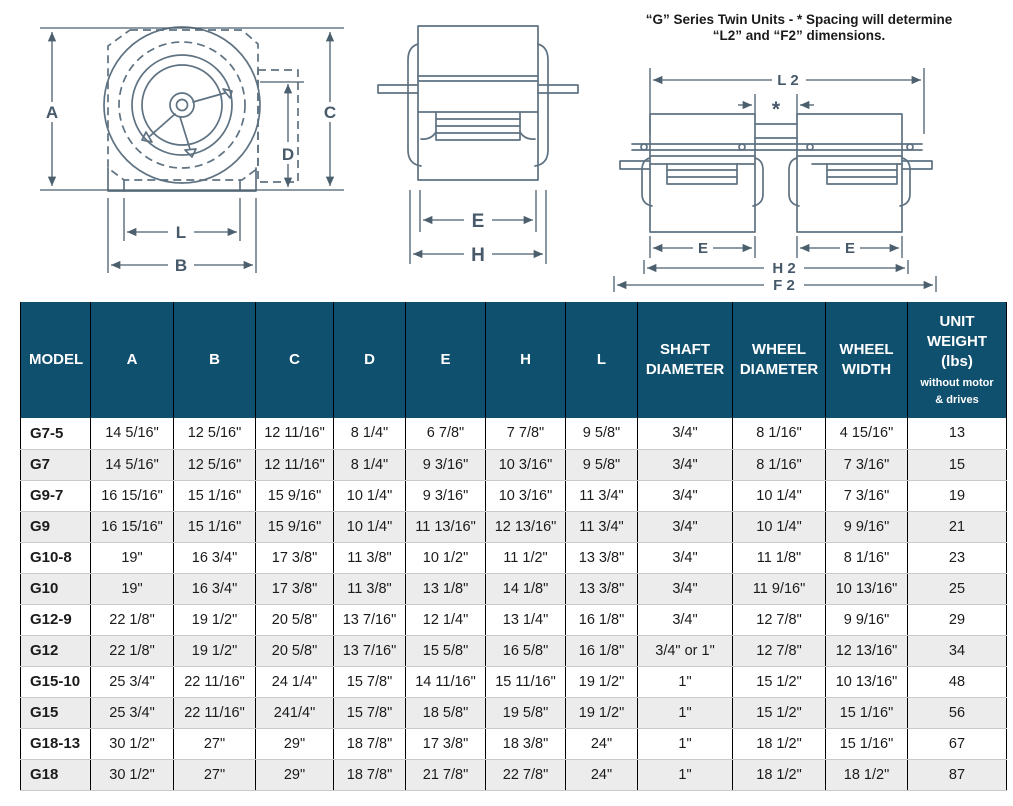  Describe the element at coordinates (55, 434) in the screenshot. I see `model-cell: G7-5` at that location.